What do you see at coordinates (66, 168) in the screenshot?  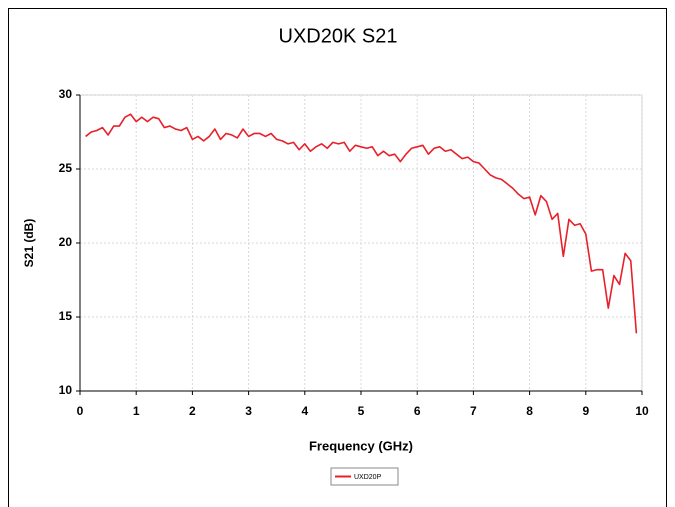 I see `y-tick-label: 25` at bounding box center [66, 168].